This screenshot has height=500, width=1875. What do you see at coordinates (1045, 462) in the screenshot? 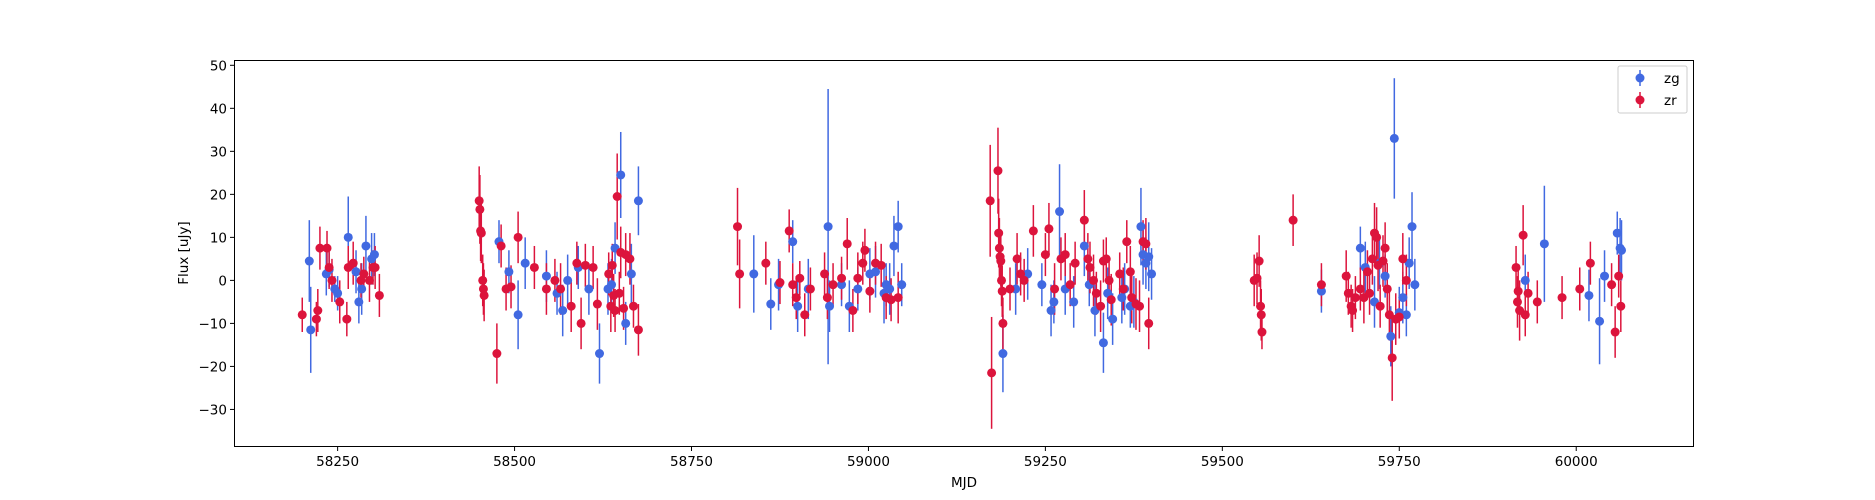
I see `x-tick-label-4: 59250` at bounding box center [1045, 462].